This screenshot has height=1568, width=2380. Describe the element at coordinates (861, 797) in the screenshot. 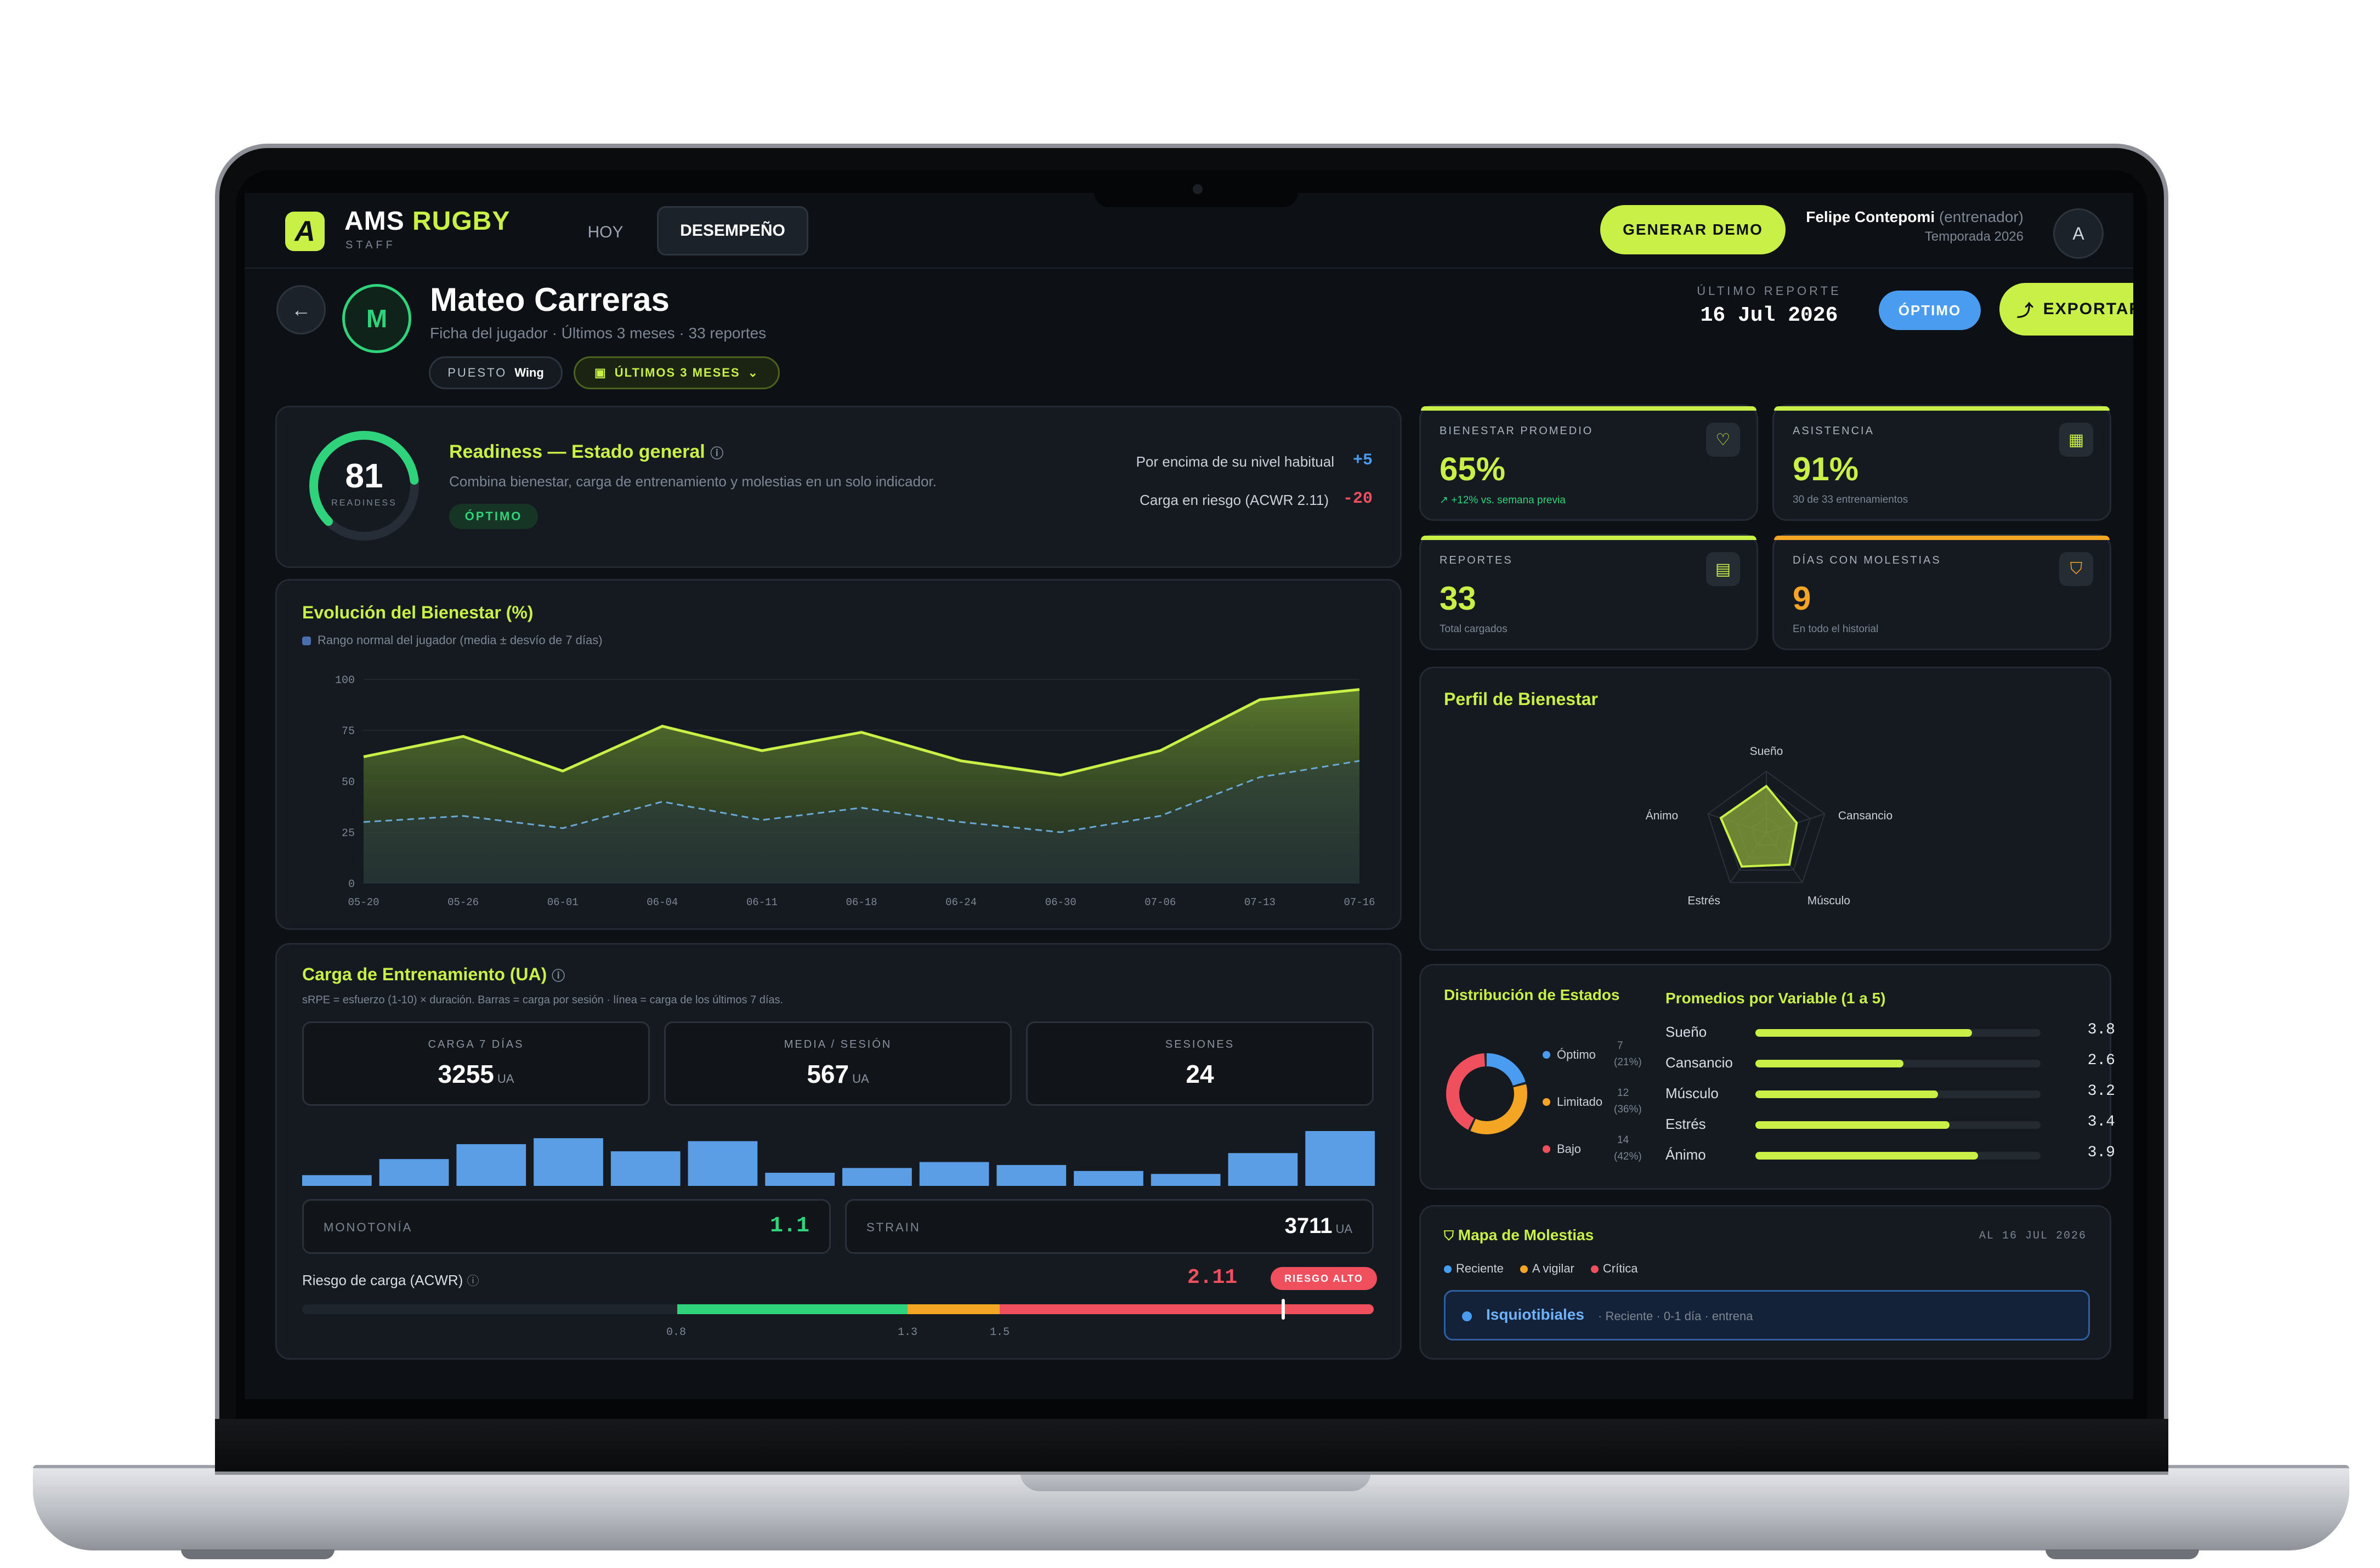

I see `baseline-line` at that location.